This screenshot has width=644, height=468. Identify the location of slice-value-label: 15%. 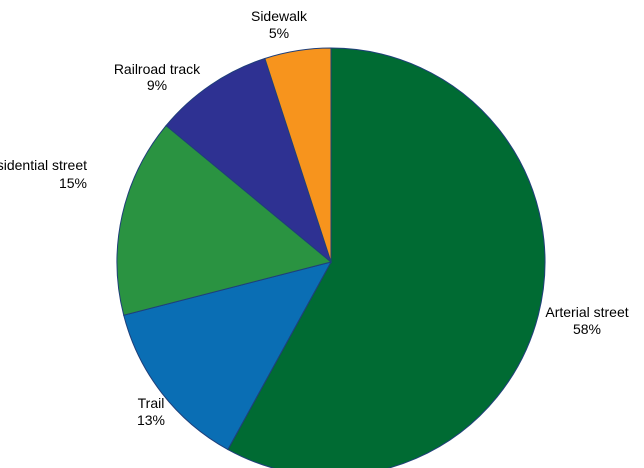
(73, 183).